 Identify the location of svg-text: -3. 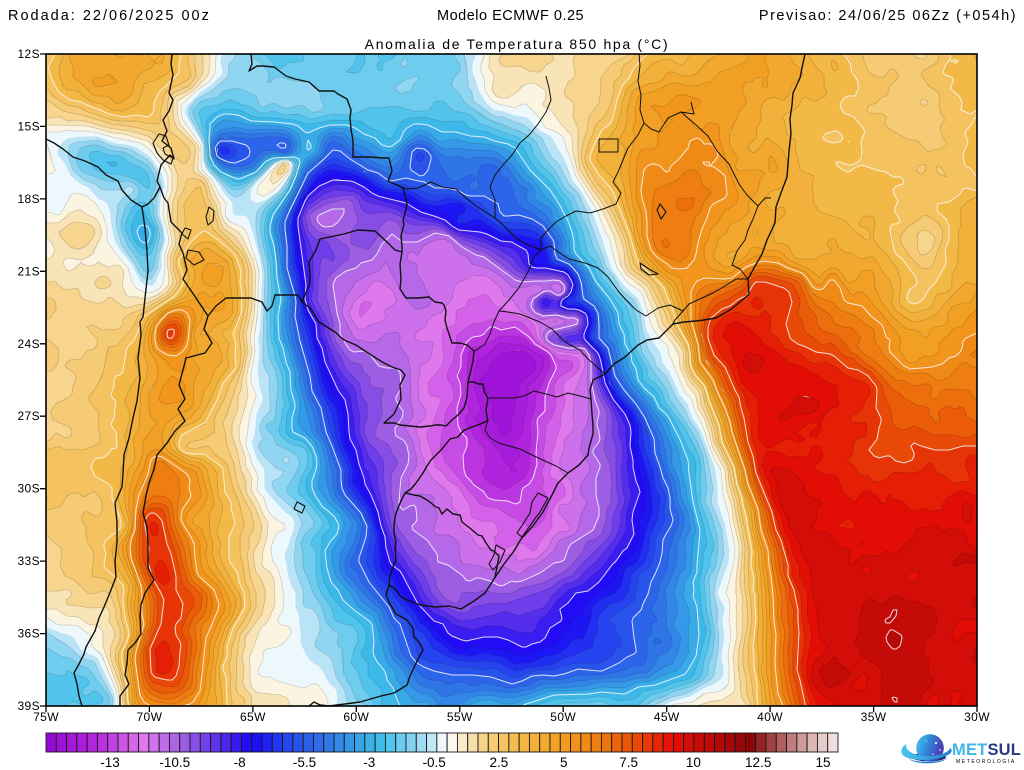
(369, 762).